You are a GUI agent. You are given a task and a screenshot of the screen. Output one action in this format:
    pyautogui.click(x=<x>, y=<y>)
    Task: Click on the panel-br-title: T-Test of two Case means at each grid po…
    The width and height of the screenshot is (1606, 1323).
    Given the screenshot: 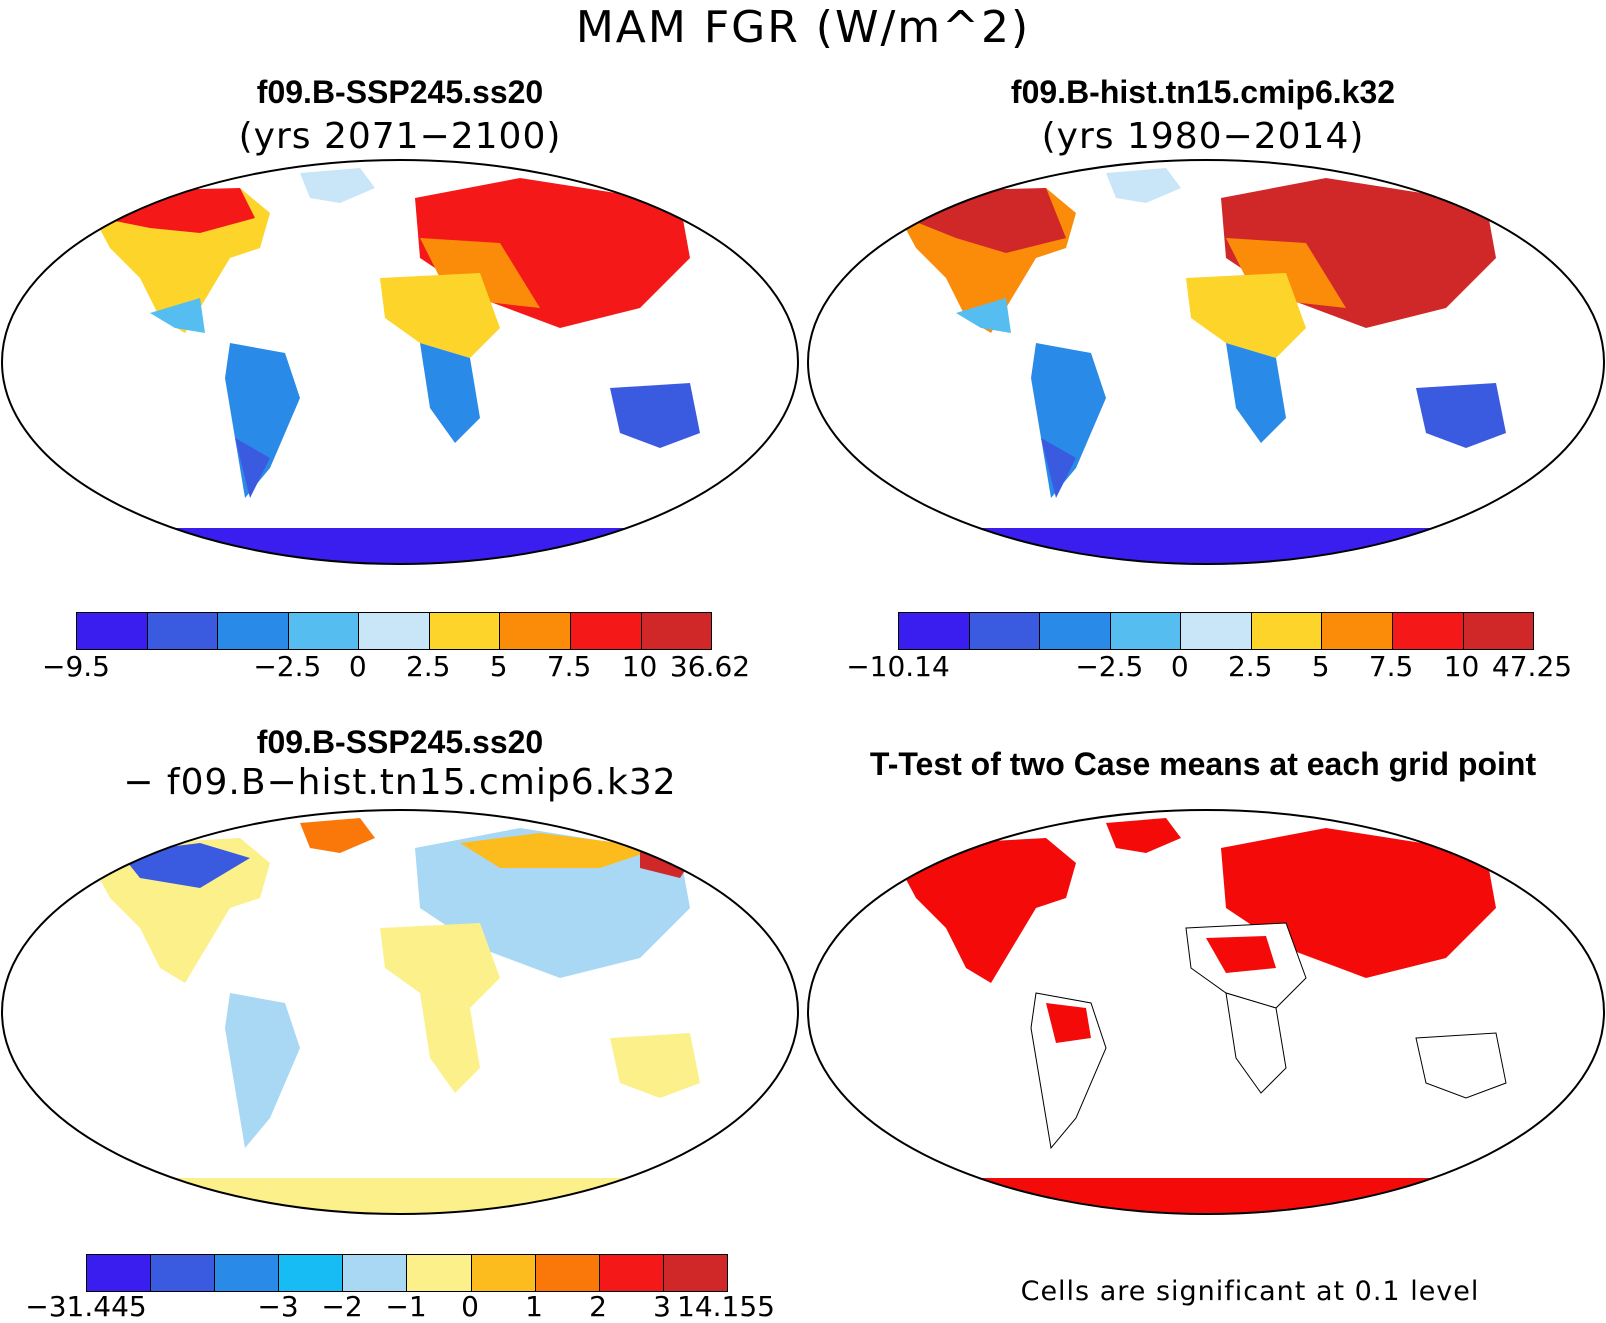 What is the action you would take?
    pyautogui.click(x=1203, y=764)
    